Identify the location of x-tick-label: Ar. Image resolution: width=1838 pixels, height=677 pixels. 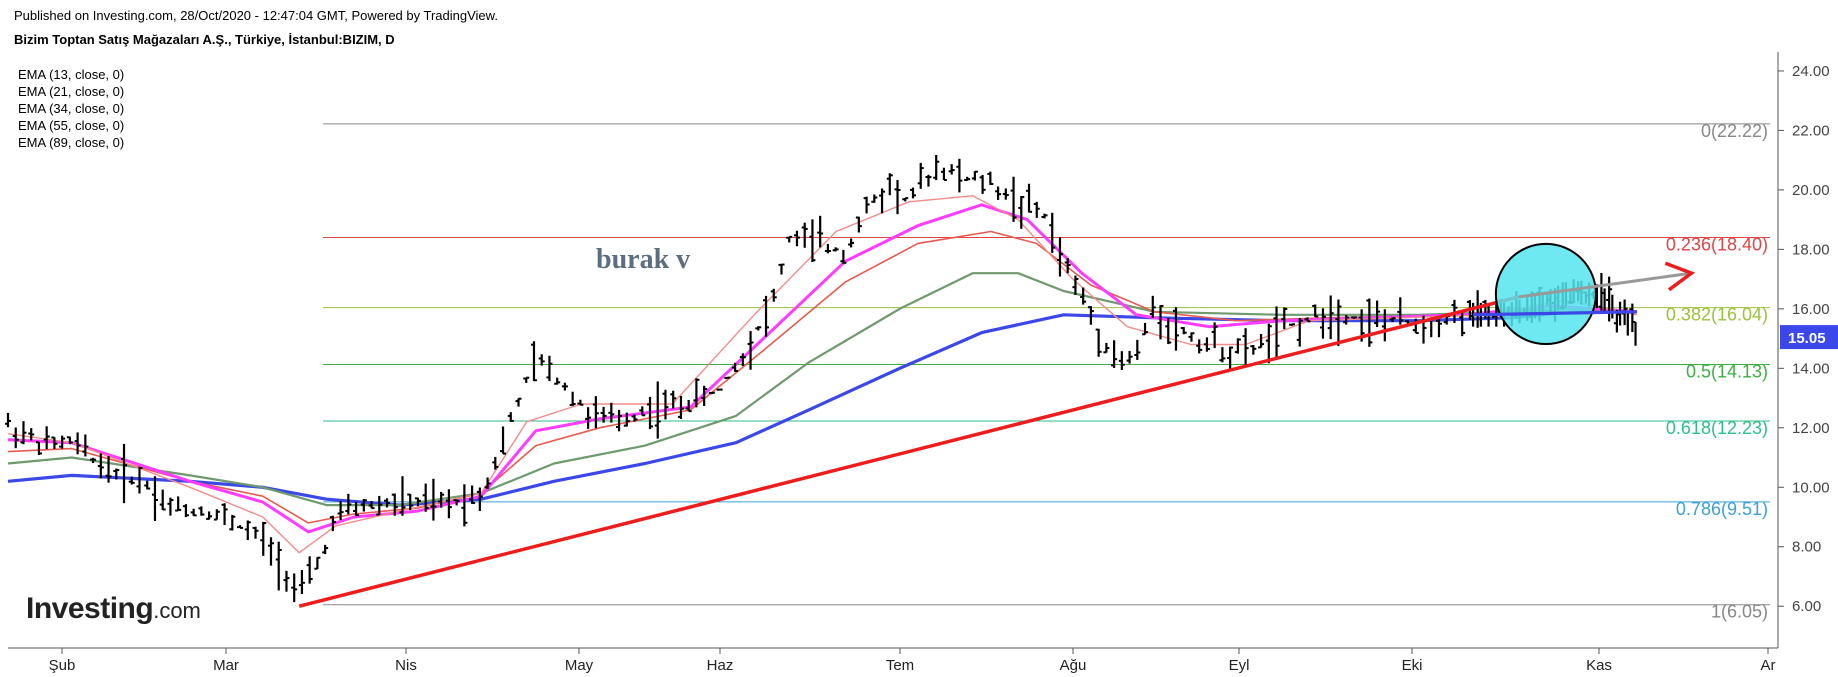
(1768, 665).